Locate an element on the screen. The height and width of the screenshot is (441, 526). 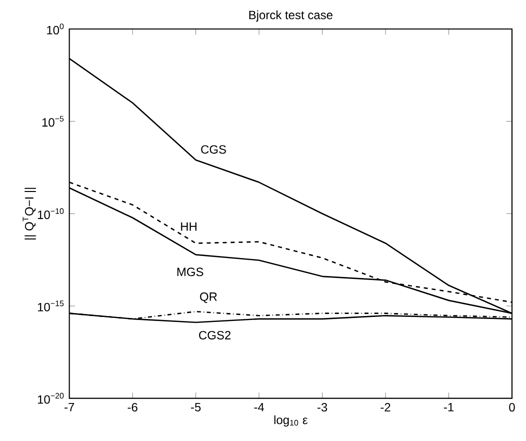
x-axis-title: log$_{10}$ ε is located at coordinates (291, 421).